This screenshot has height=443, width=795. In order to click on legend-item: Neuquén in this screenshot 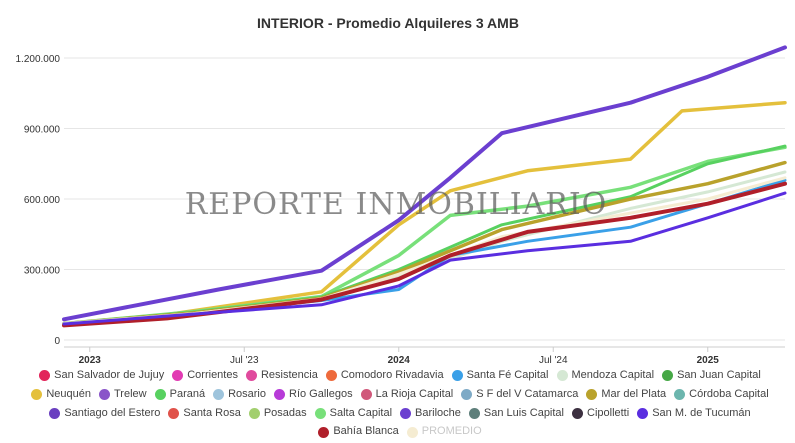, I will do `click(61, 395)`.